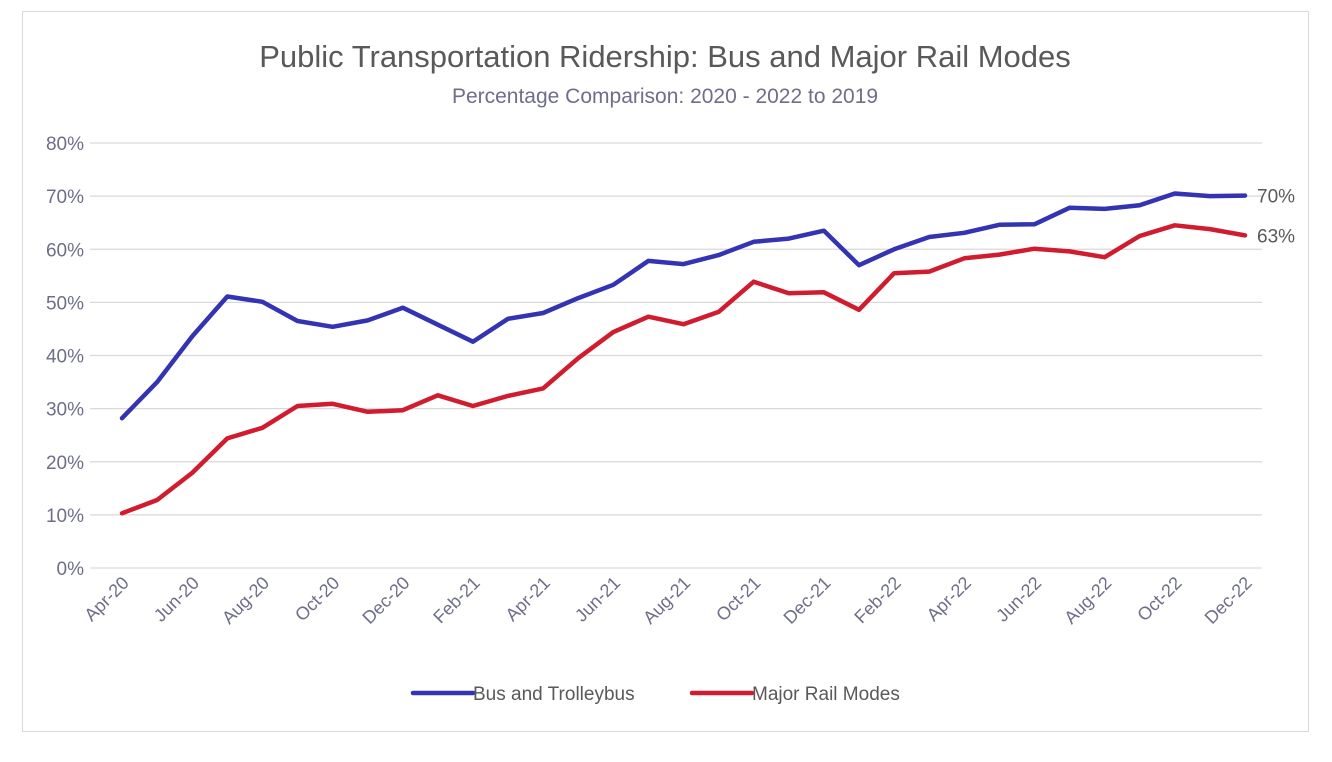  What do you see at coordinates (65, 463) in the screenshot?
I see `y-tick-label: 20%` at bounding box center [65, 463].